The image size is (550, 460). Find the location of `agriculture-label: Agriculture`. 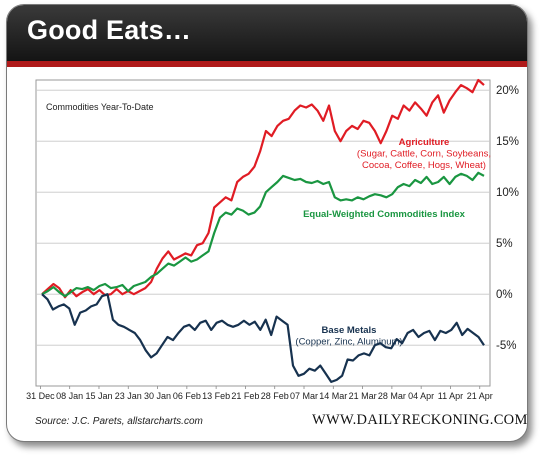

agriculture-label: Agriculture is located at coordinates (424, 142).